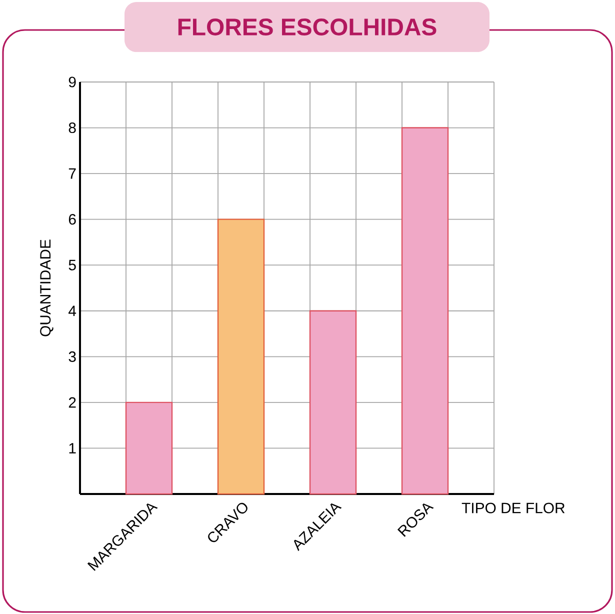  I want to click on y-tick-label: 3, so click(72, 356).